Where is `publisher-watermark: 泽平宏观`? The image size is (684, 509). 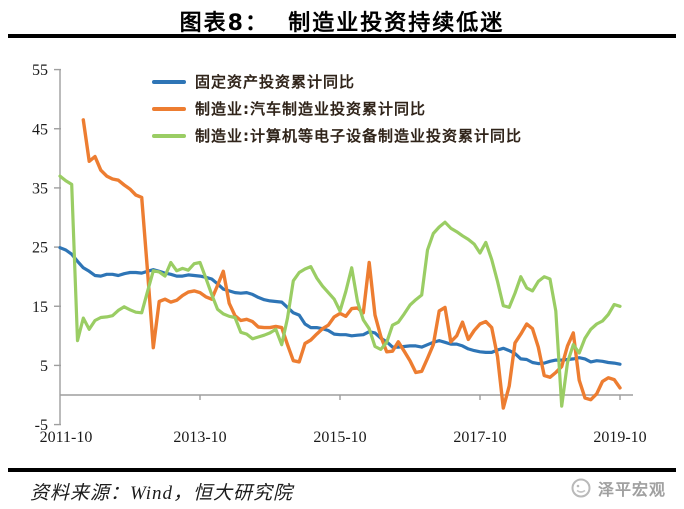
publisher-watermark: 泽平宏观 is located at coordinates (618, 488).